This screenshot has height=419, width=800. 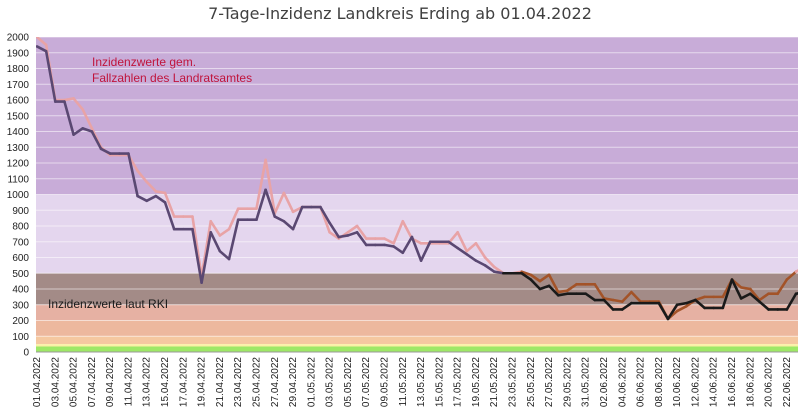 What do you see at coordinates (20, 242) in the screenshot?
I see `y-tick-label: 700` at bounding box center [20, 242].